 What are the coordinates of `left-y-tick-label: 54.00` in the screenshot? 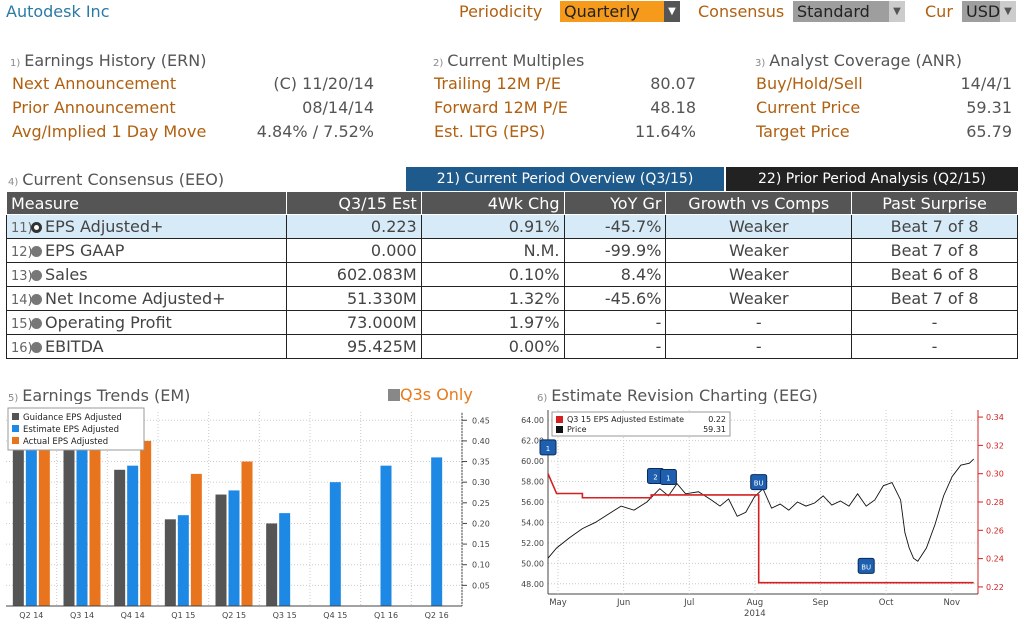 It's located at (532, 522).